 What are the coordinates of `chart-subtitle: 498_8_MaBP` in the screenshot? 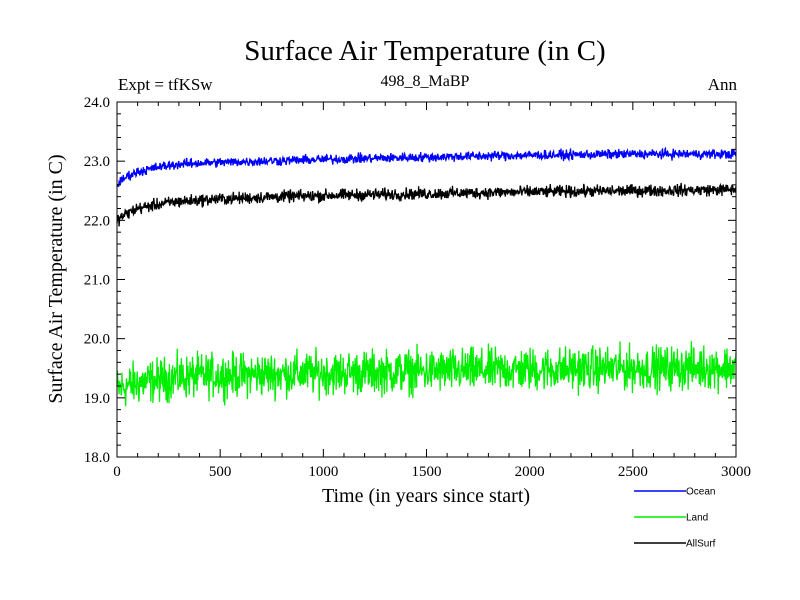 It's located at (425, 81).